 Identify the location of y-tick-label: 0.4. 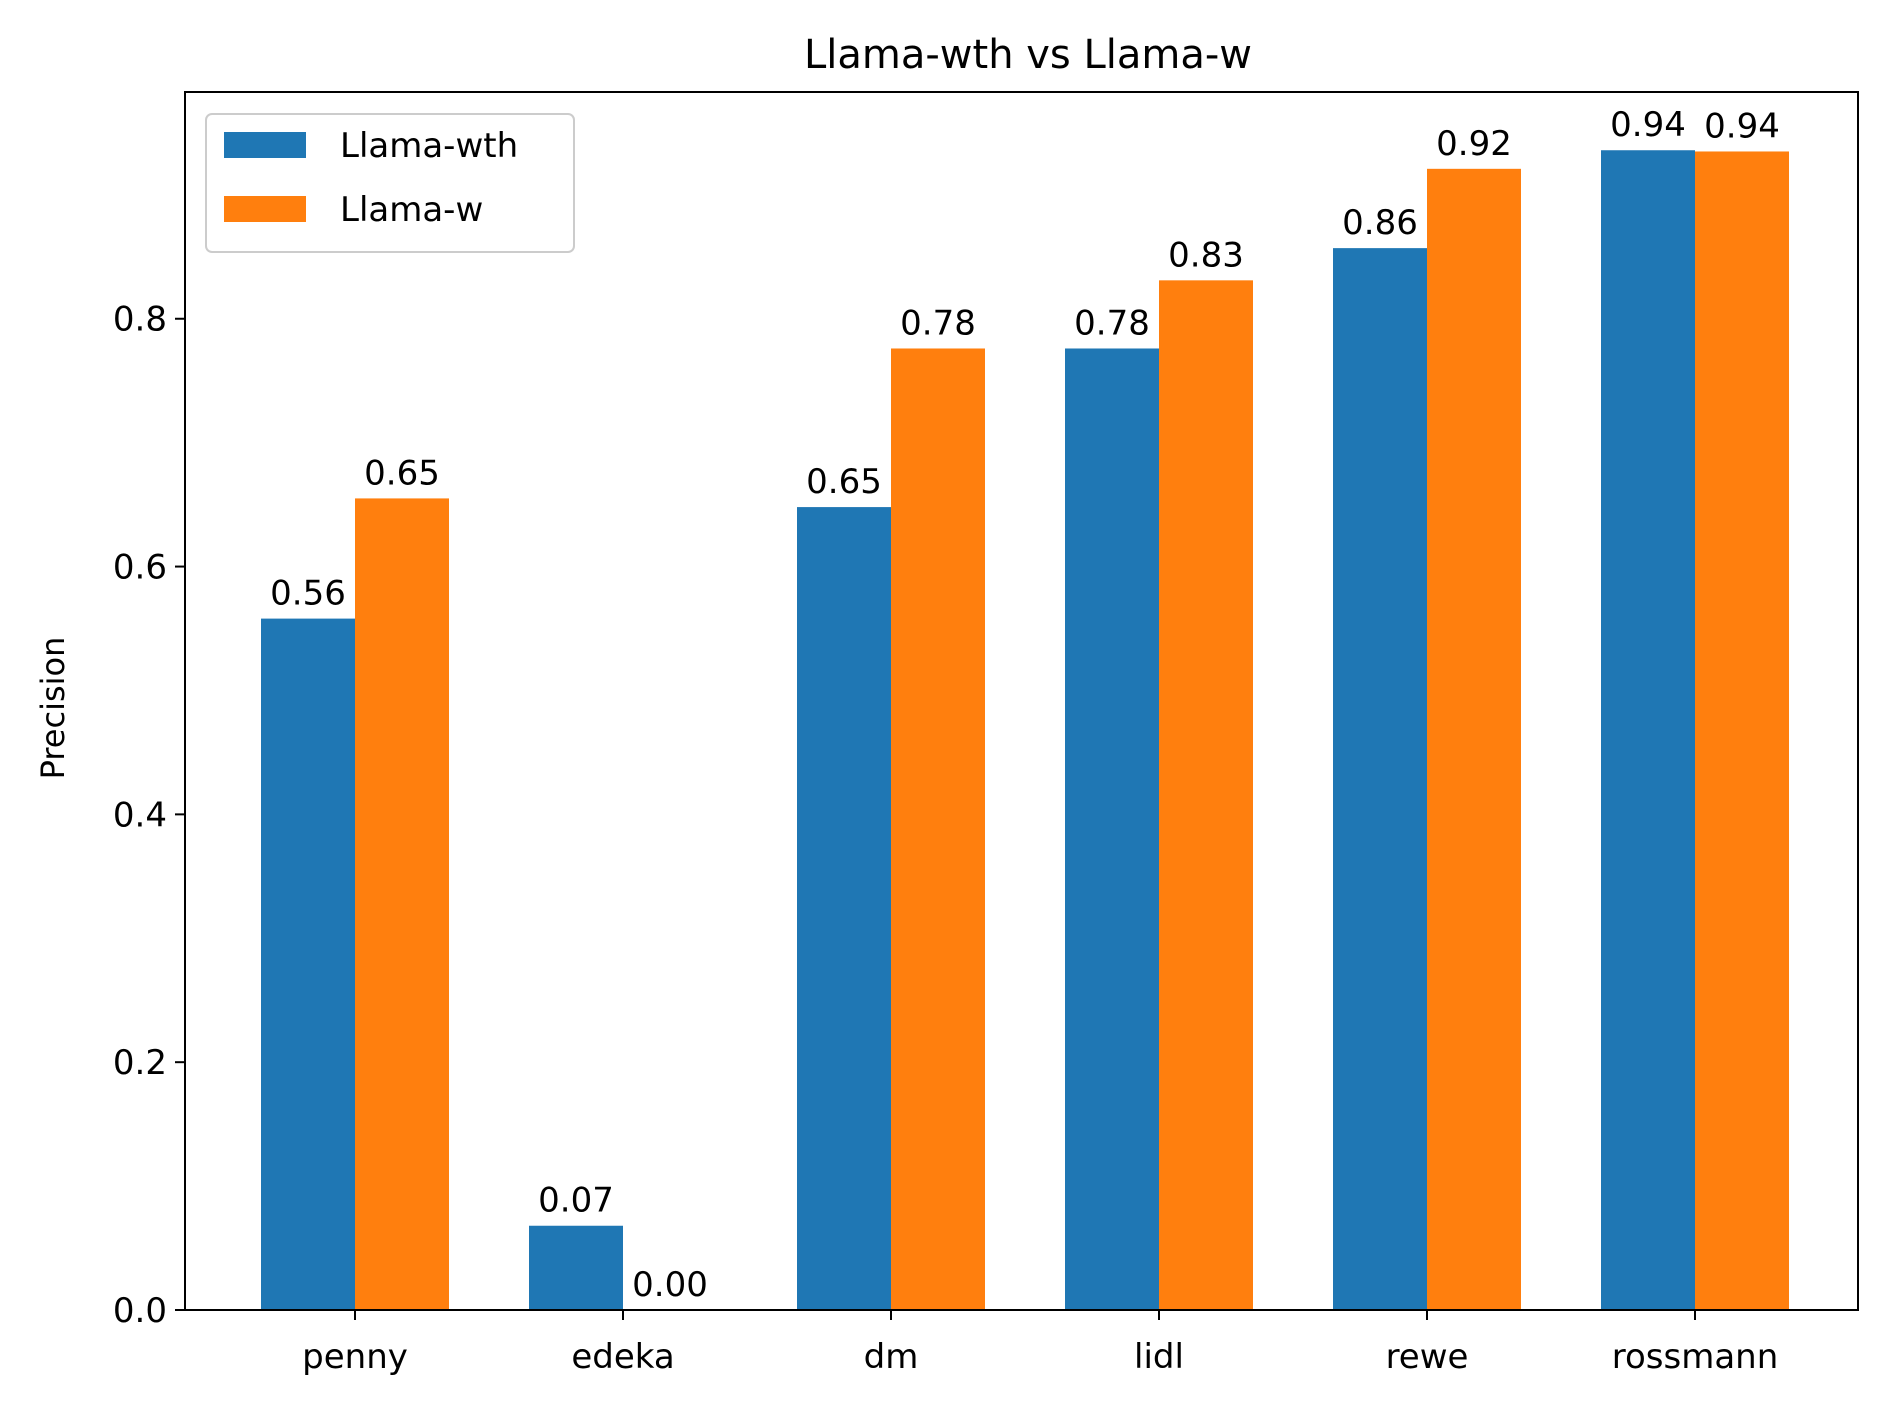
(140, 815).